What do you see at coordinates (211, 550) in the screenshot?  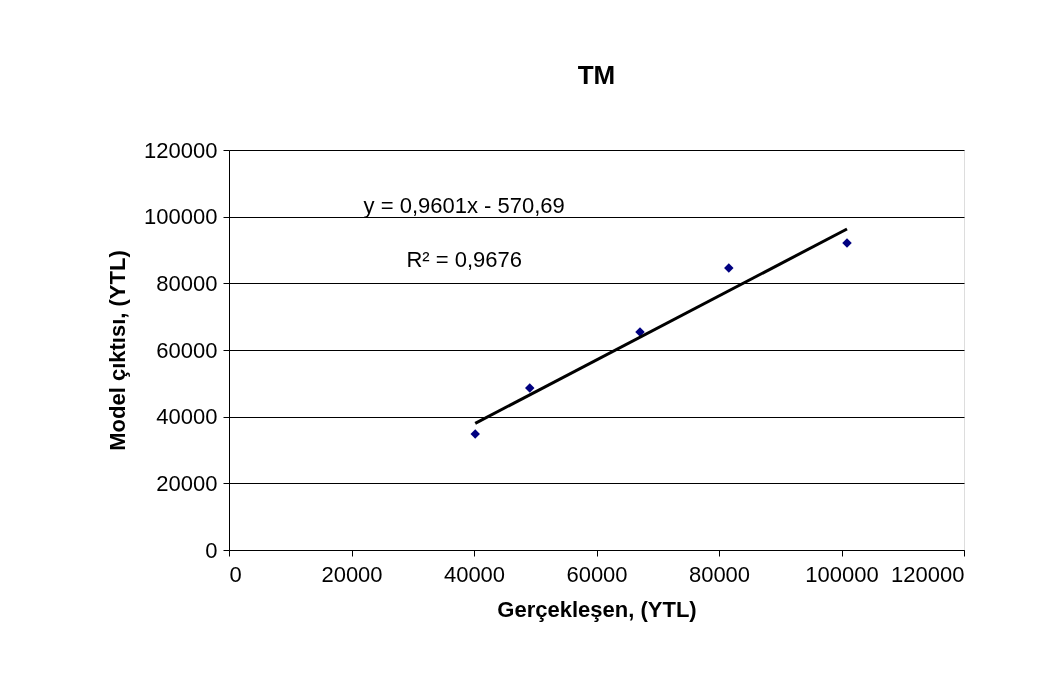 I see `y-tick-label: 0` at bounding box center [211, 550].